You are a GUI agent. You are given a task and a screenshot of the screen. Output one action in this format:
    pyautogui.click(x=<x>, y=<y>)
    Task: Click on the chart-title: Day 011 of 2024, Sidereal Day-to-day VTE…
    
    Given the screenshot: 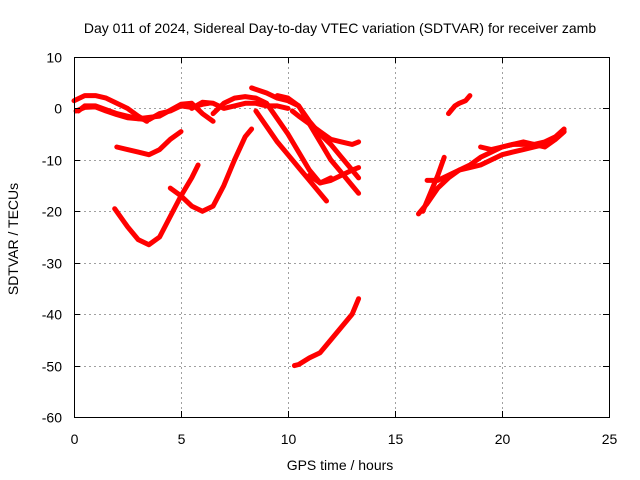 What is the action you would take?
    pyautogui.click(x=340, y=28)
    